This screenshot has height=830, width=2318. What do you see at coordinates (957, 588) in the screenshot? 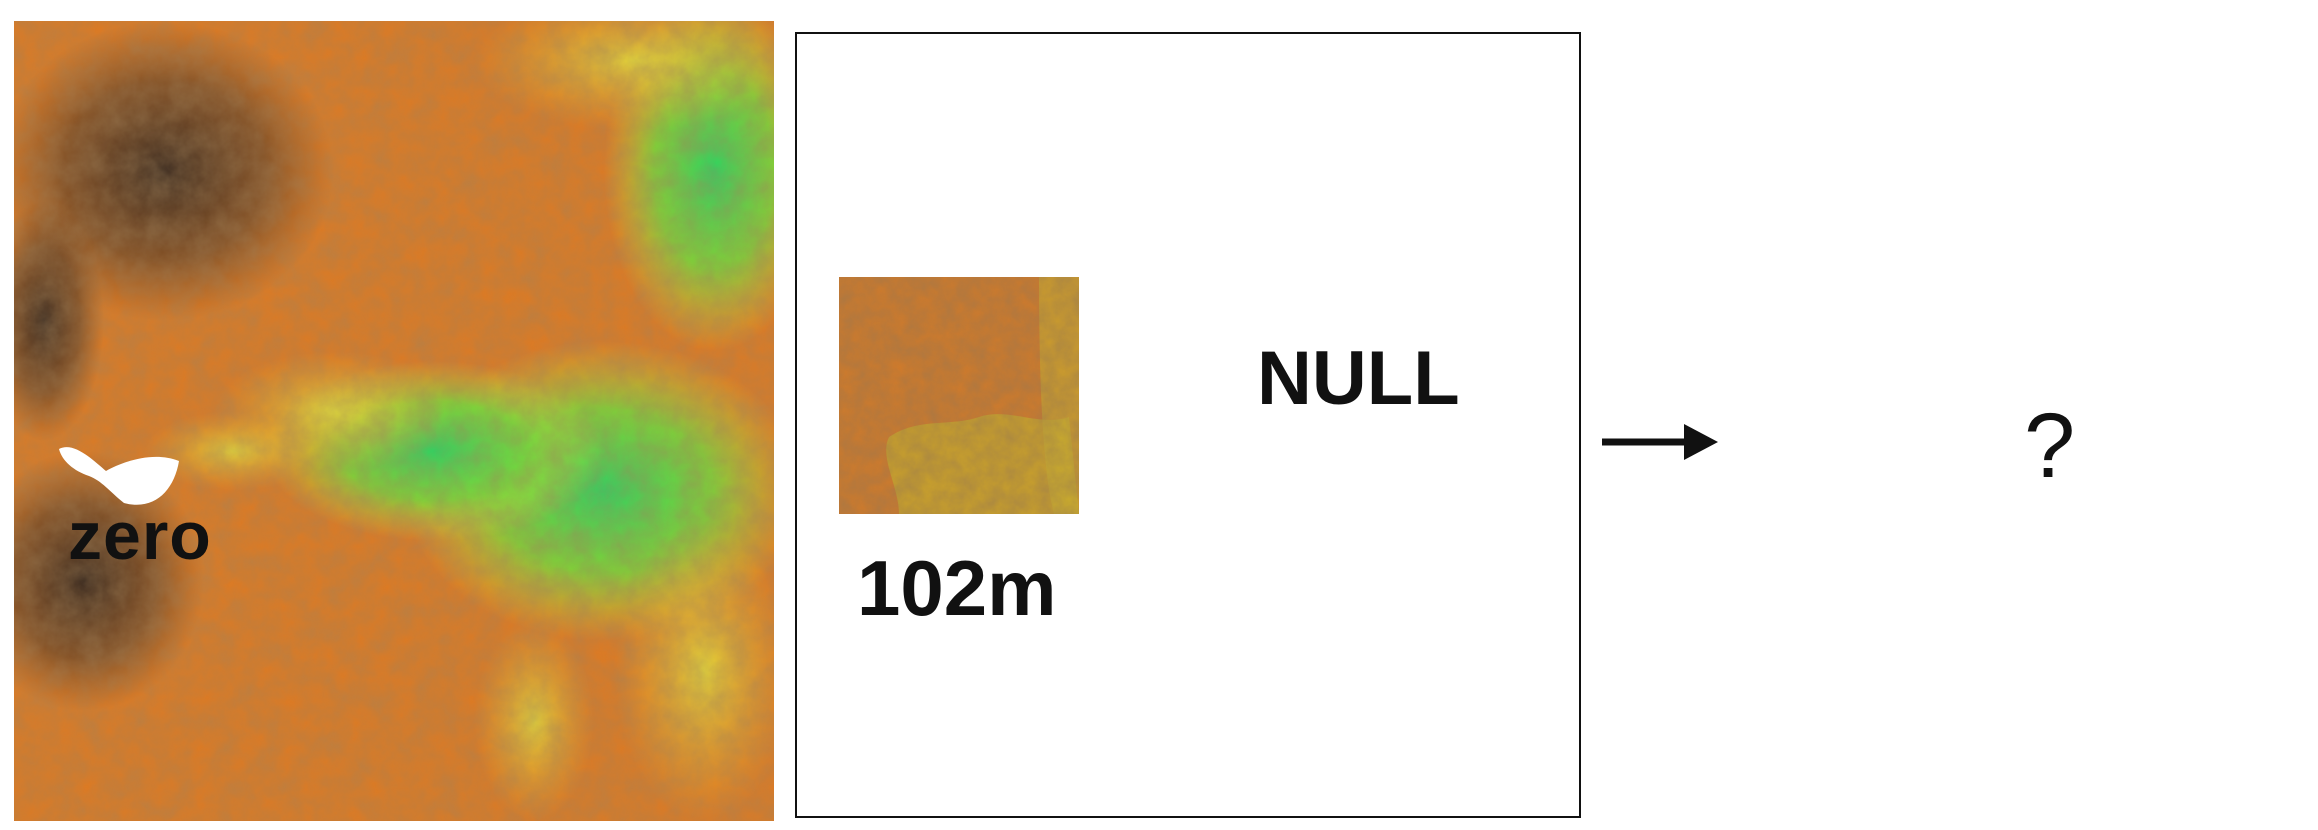
I see `resolution-label: 102m` at bounding box center [957, 588].